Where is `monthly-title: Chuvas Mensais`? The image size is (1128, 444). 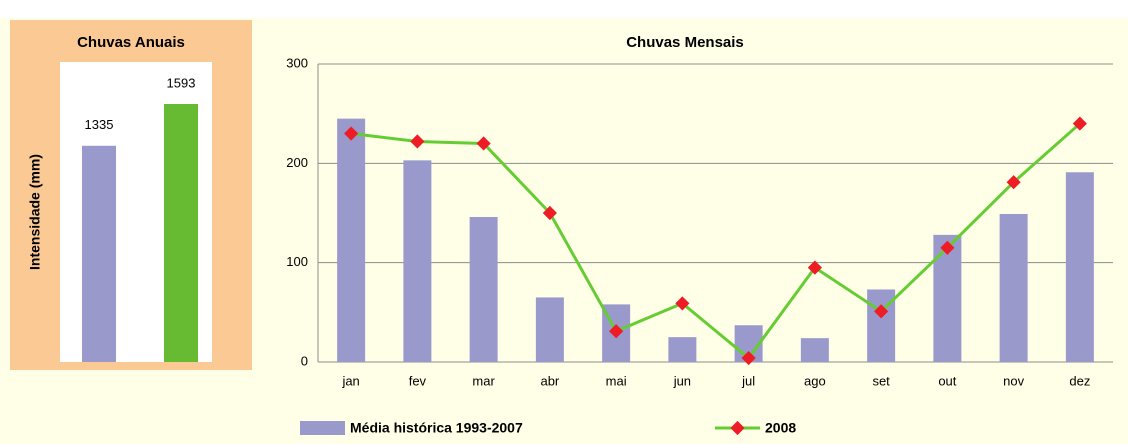 monthly-title: Chuvas Mensais is located at coordinates (685, 42).